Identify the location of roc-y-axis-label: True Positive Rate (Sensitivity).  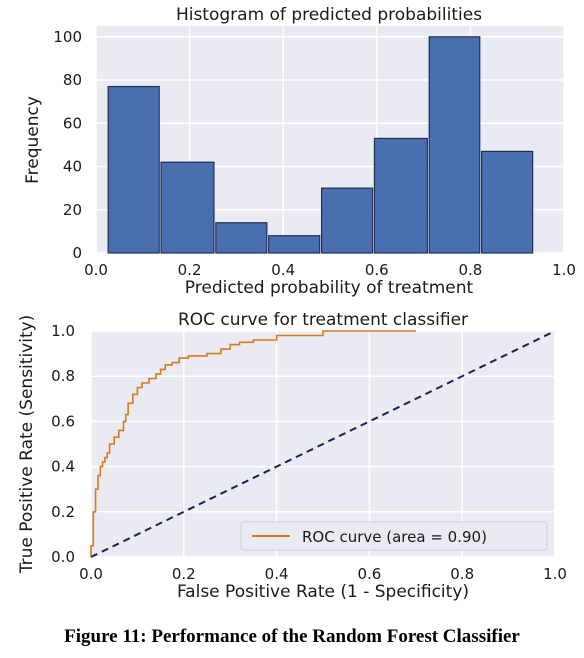
(27, 445).